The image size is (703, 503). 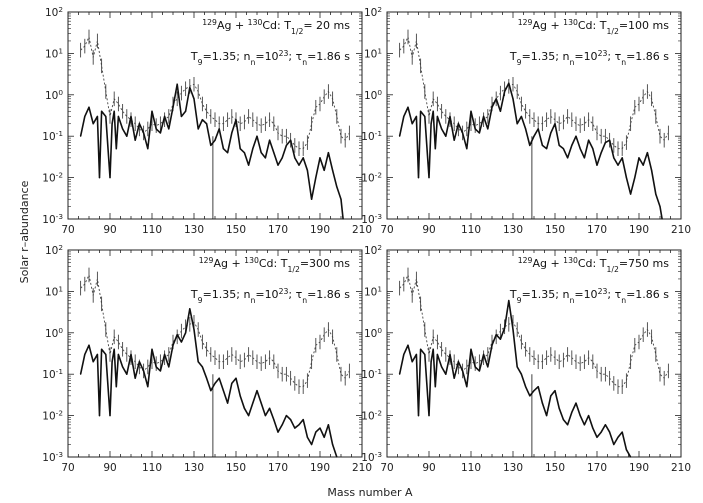 I want to click on calculated-abundance-line, so click(x=515, y=378).